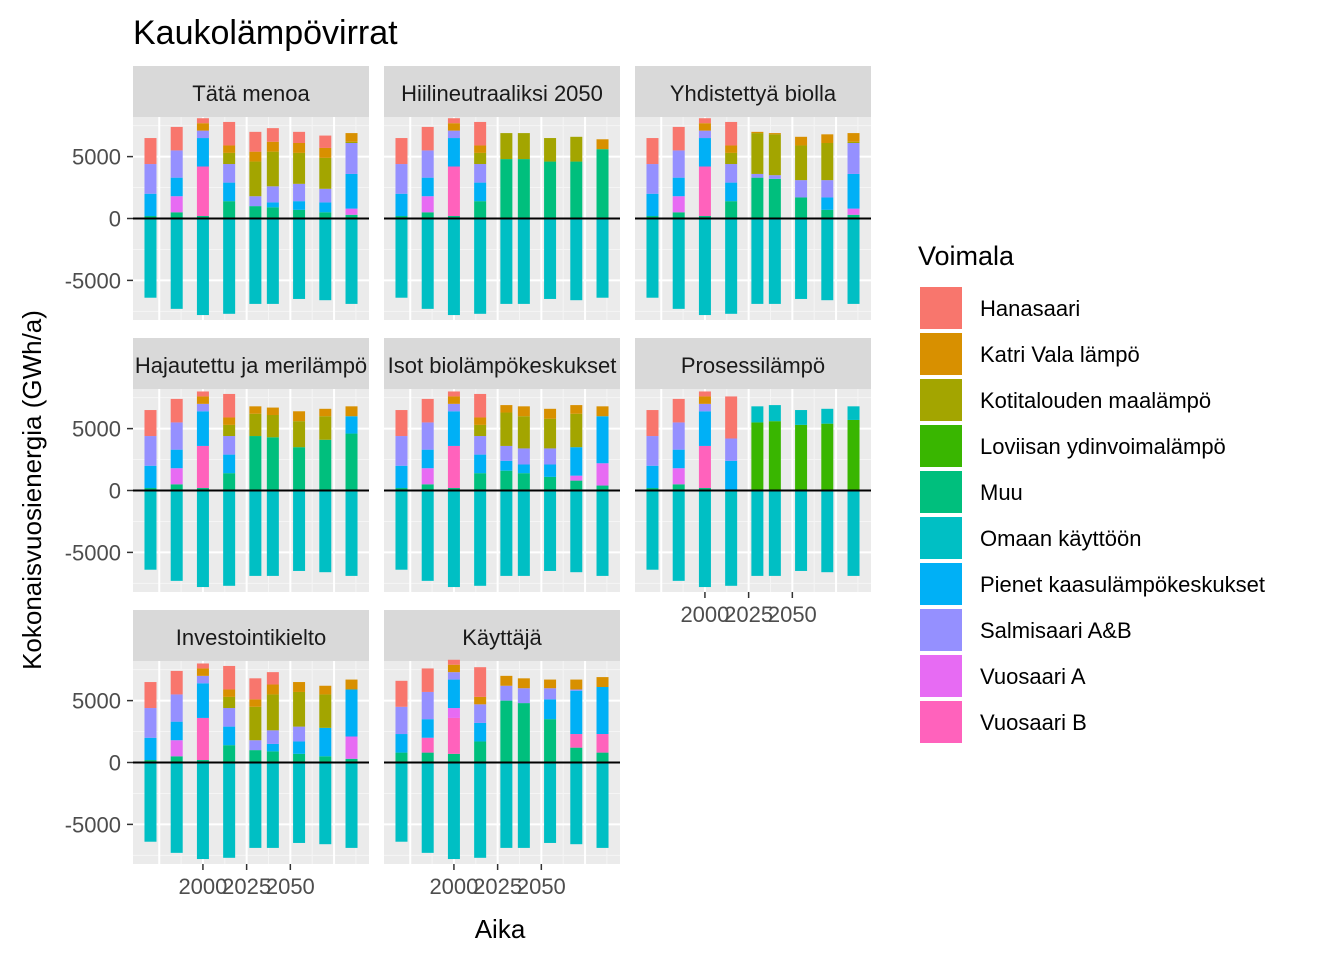  What do you see at coordinates (941, 630) in the screenshot?
I see `legend-swatch-salmisaari-a-b` at bounding box center [941, 630].